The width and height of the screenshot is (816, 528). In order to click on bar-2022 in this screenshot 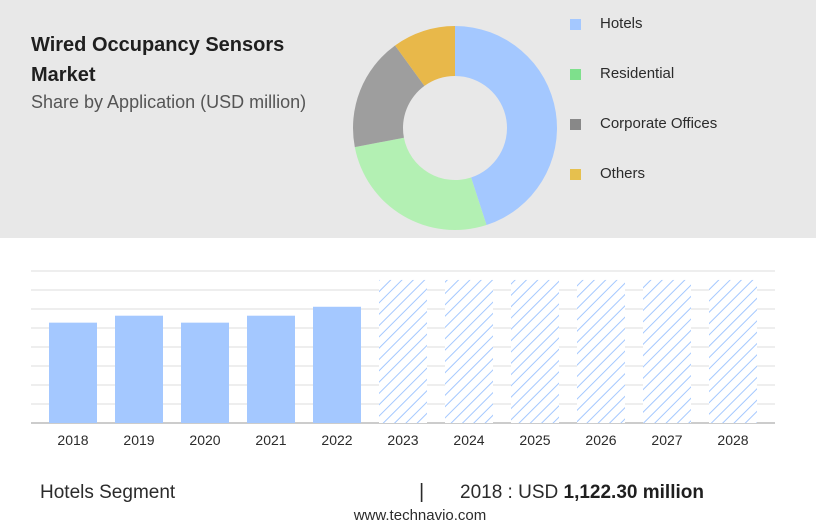, I will do `click(337, 364)`.